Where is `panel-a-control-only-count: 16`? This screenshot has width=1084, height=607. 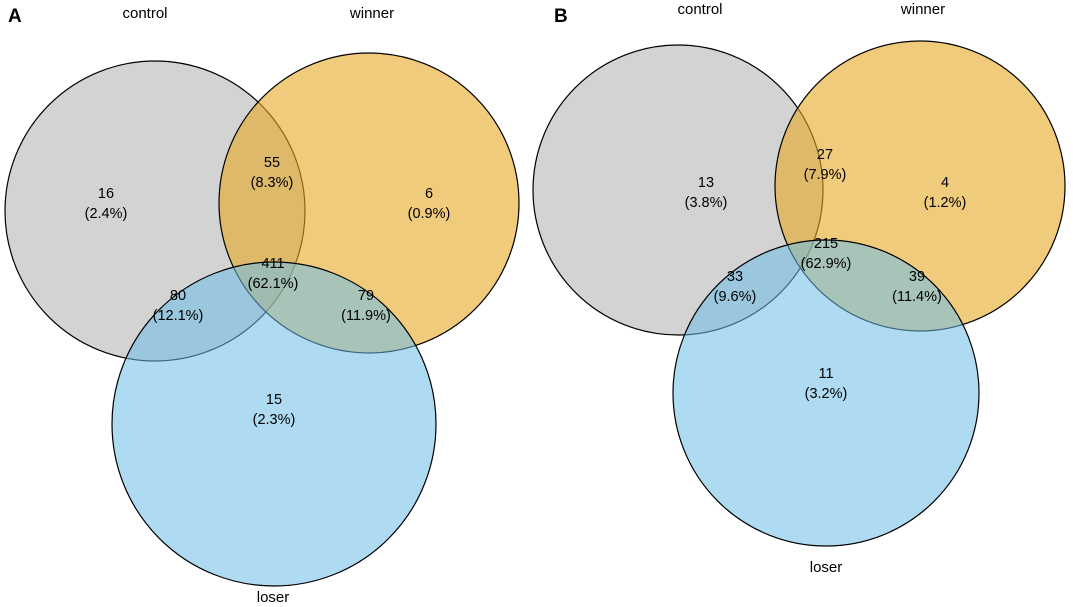 panel-a-control-only-count: 16 is located at coordinates (106, 194).